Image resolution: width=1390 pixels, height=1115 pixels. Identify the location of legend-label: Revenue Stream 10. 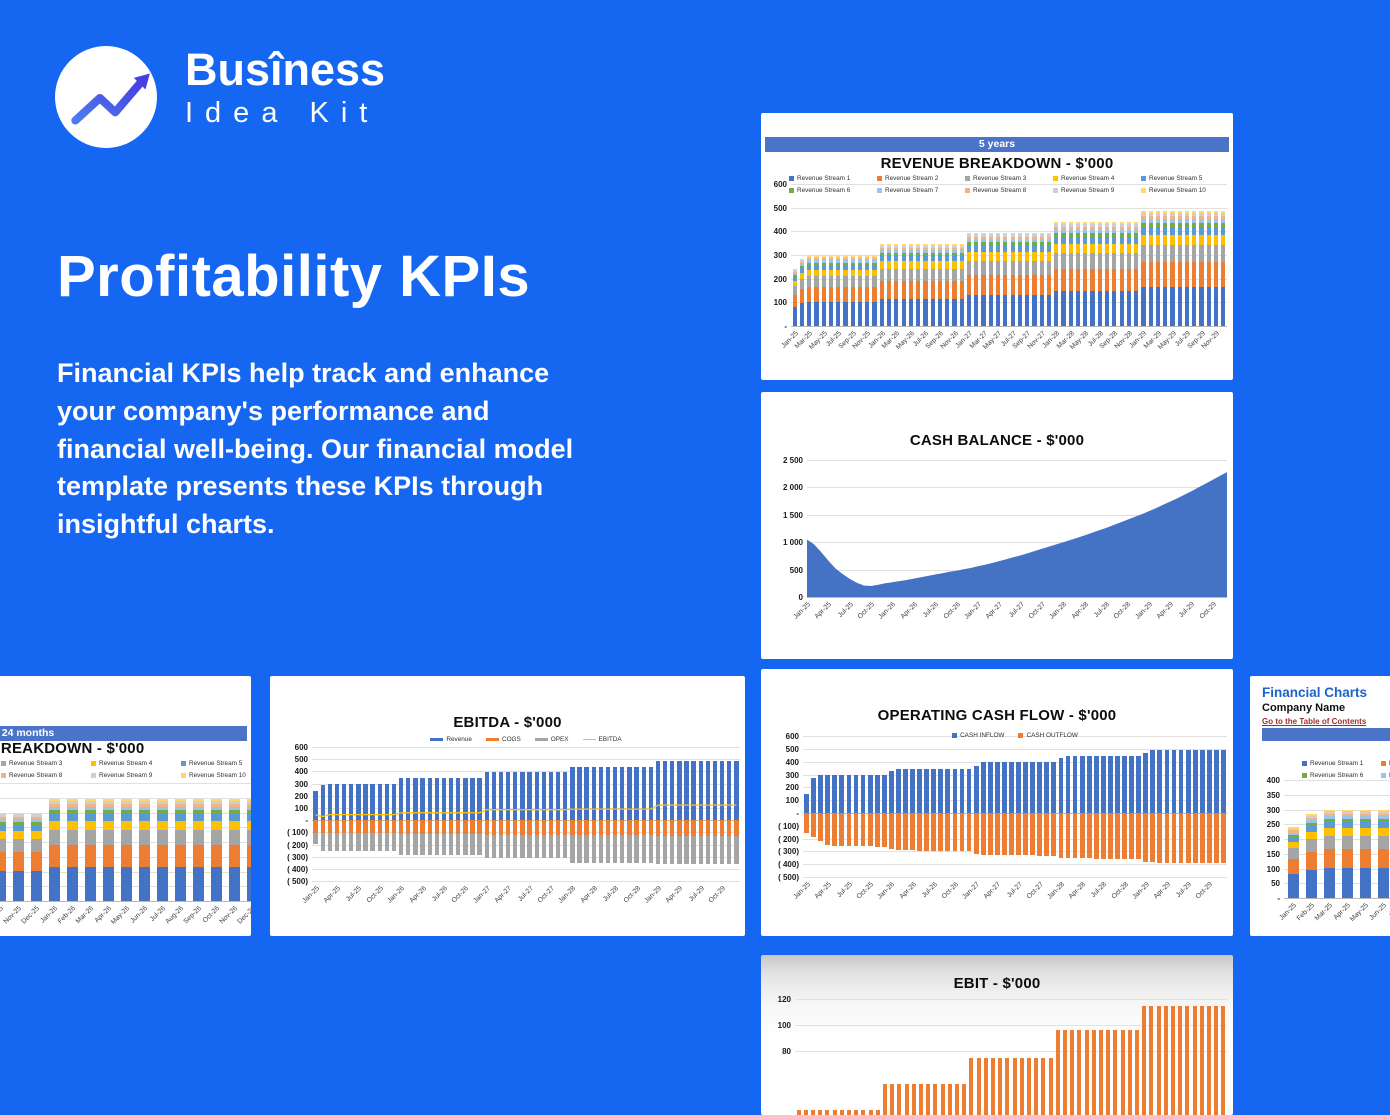
(1177, 190).